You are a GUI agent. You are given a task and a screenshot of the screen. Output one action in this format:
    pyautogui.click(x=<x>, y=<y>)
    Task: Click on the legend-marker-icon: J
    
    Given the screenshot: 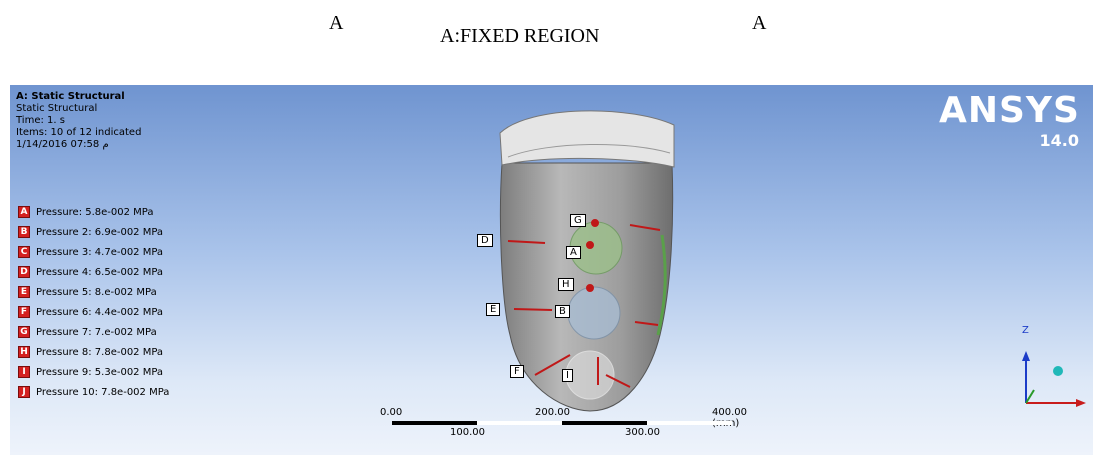 What is the action you would take?
    pyautogui.click(x=24, y=392)
    